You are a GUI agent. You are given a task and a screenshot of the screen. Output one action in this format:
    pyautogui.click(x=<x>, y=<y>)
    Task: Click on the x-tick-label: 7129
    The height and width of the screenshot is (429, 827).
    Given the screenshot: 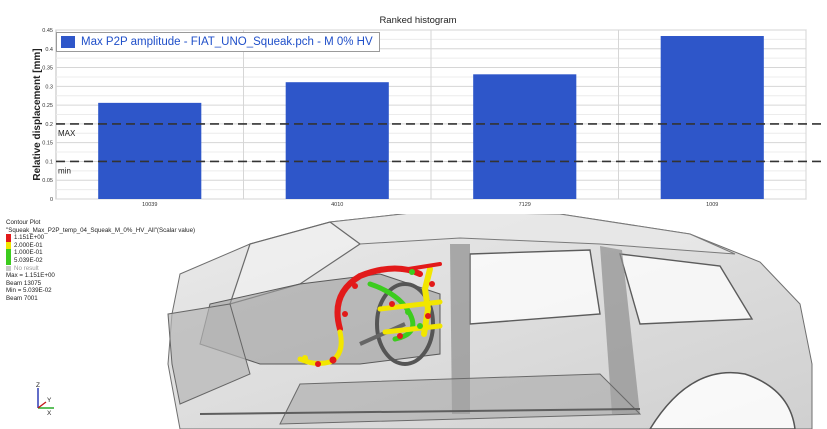 What is the action you would take?
    pyautogui.click(x=525, y=205)
    